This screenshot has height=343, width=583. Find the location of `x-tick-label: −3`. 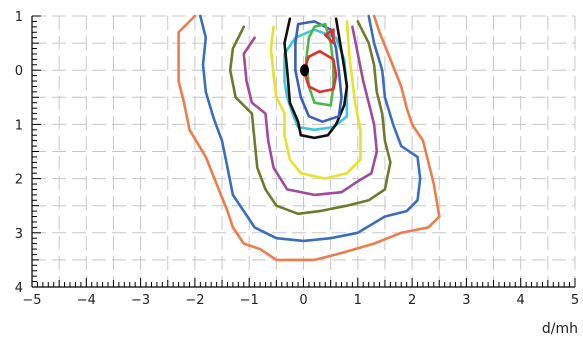

x-tick-label: −3 is located at coordinates (140, 300).